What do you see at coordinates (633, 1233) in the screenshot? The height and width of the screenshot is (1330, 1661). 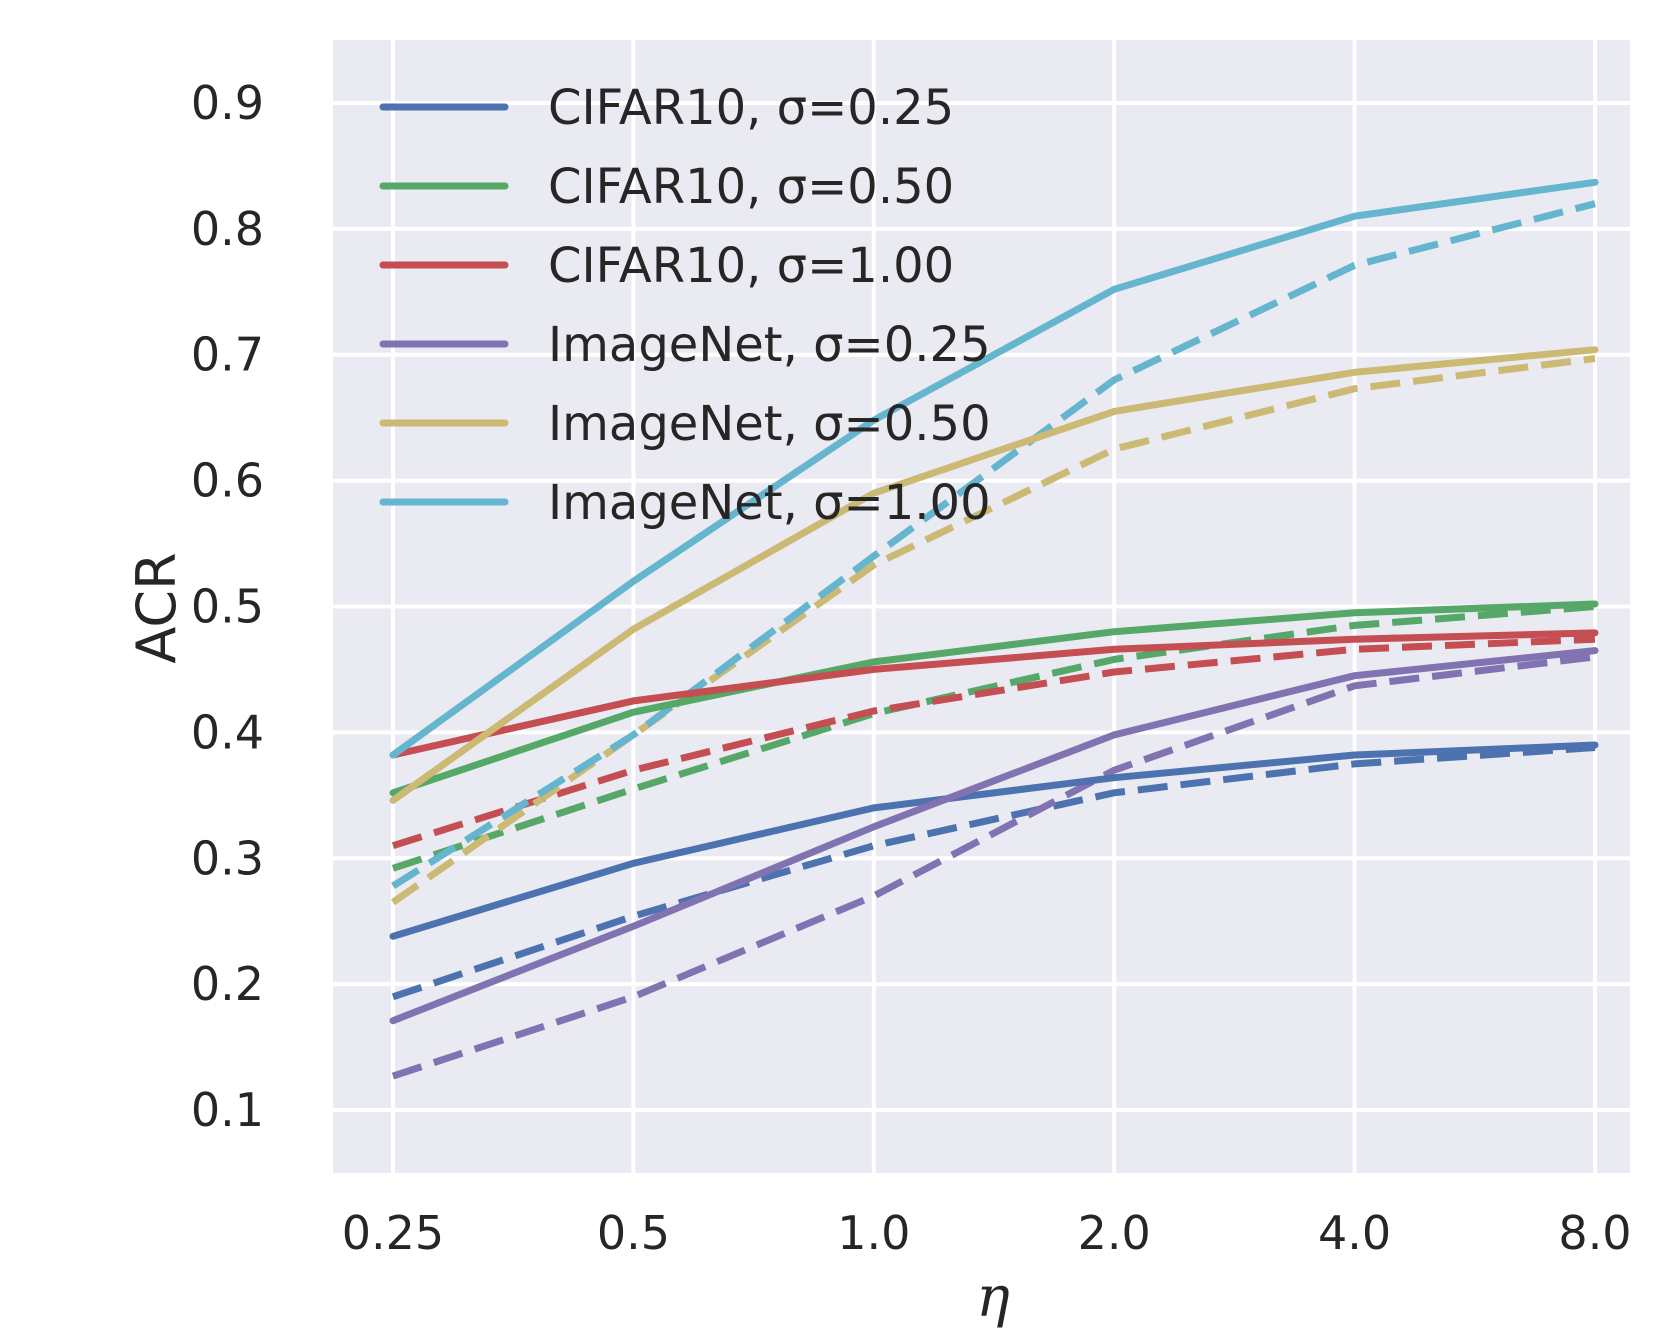 I see `x-tick-label: 0.5` at bounding box center [633, 1233].